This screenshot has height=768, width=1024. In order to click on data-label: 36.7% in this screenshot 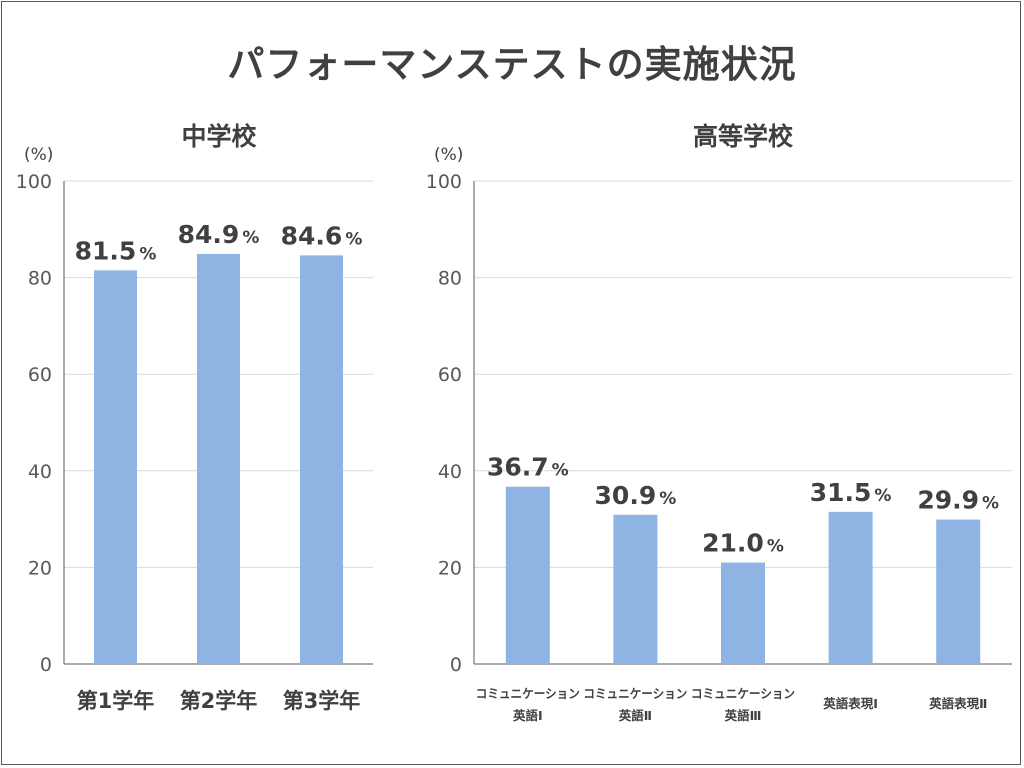, I will do `click(528, 467)`.